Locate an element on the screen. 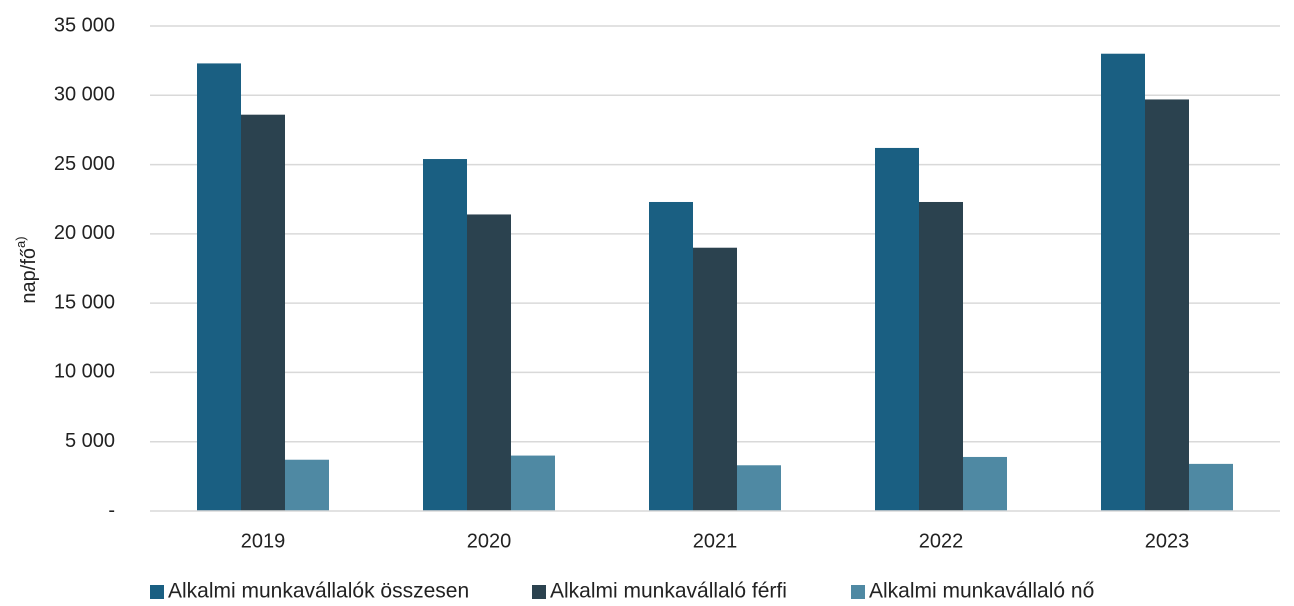 The height and width of the screenshot is (606, 1294). x-tick-label: 2023 is located at coordinates (1167, 541).